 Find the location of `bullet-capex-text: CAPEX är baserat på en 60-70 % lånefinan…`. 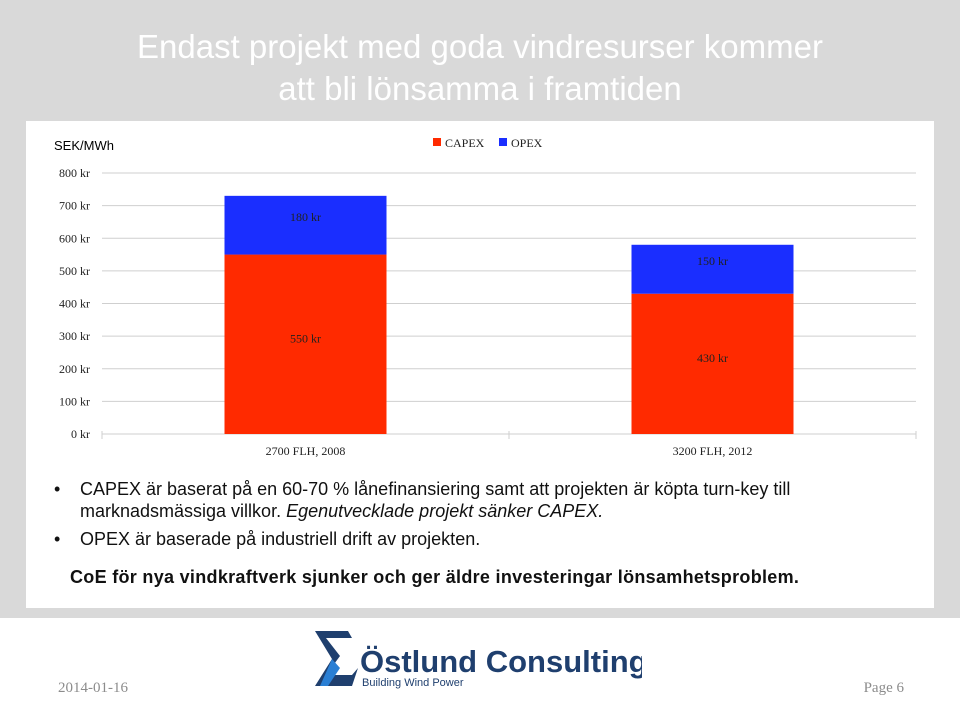

bullet-capex-text: CAPEX är baserat på en 60-70 % lånefinan… is located at coordinates (435, 500).